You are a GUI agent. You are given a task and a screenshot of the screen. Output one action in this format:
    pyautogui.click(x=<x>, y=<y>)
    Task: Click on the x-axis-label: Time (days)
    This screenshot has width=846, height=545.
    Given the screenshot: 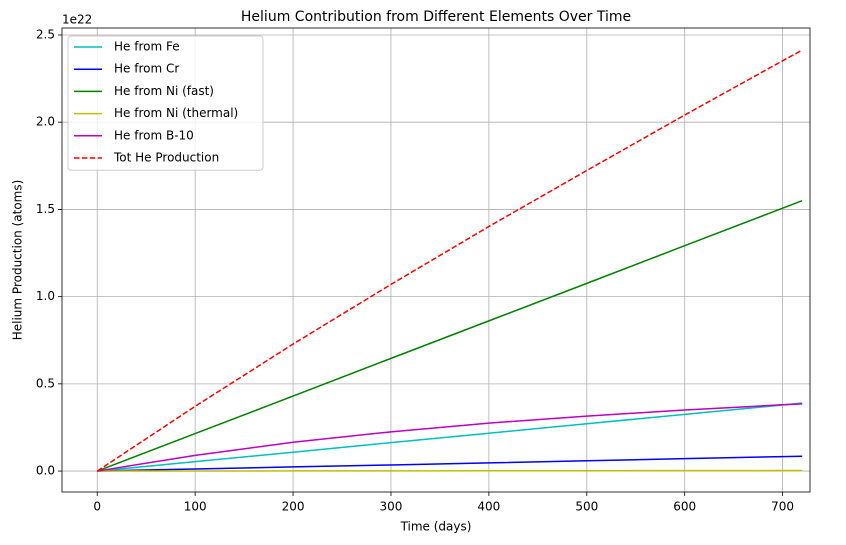 What is the action you would take?
    pyautogui.click(x=436, y=527)
    